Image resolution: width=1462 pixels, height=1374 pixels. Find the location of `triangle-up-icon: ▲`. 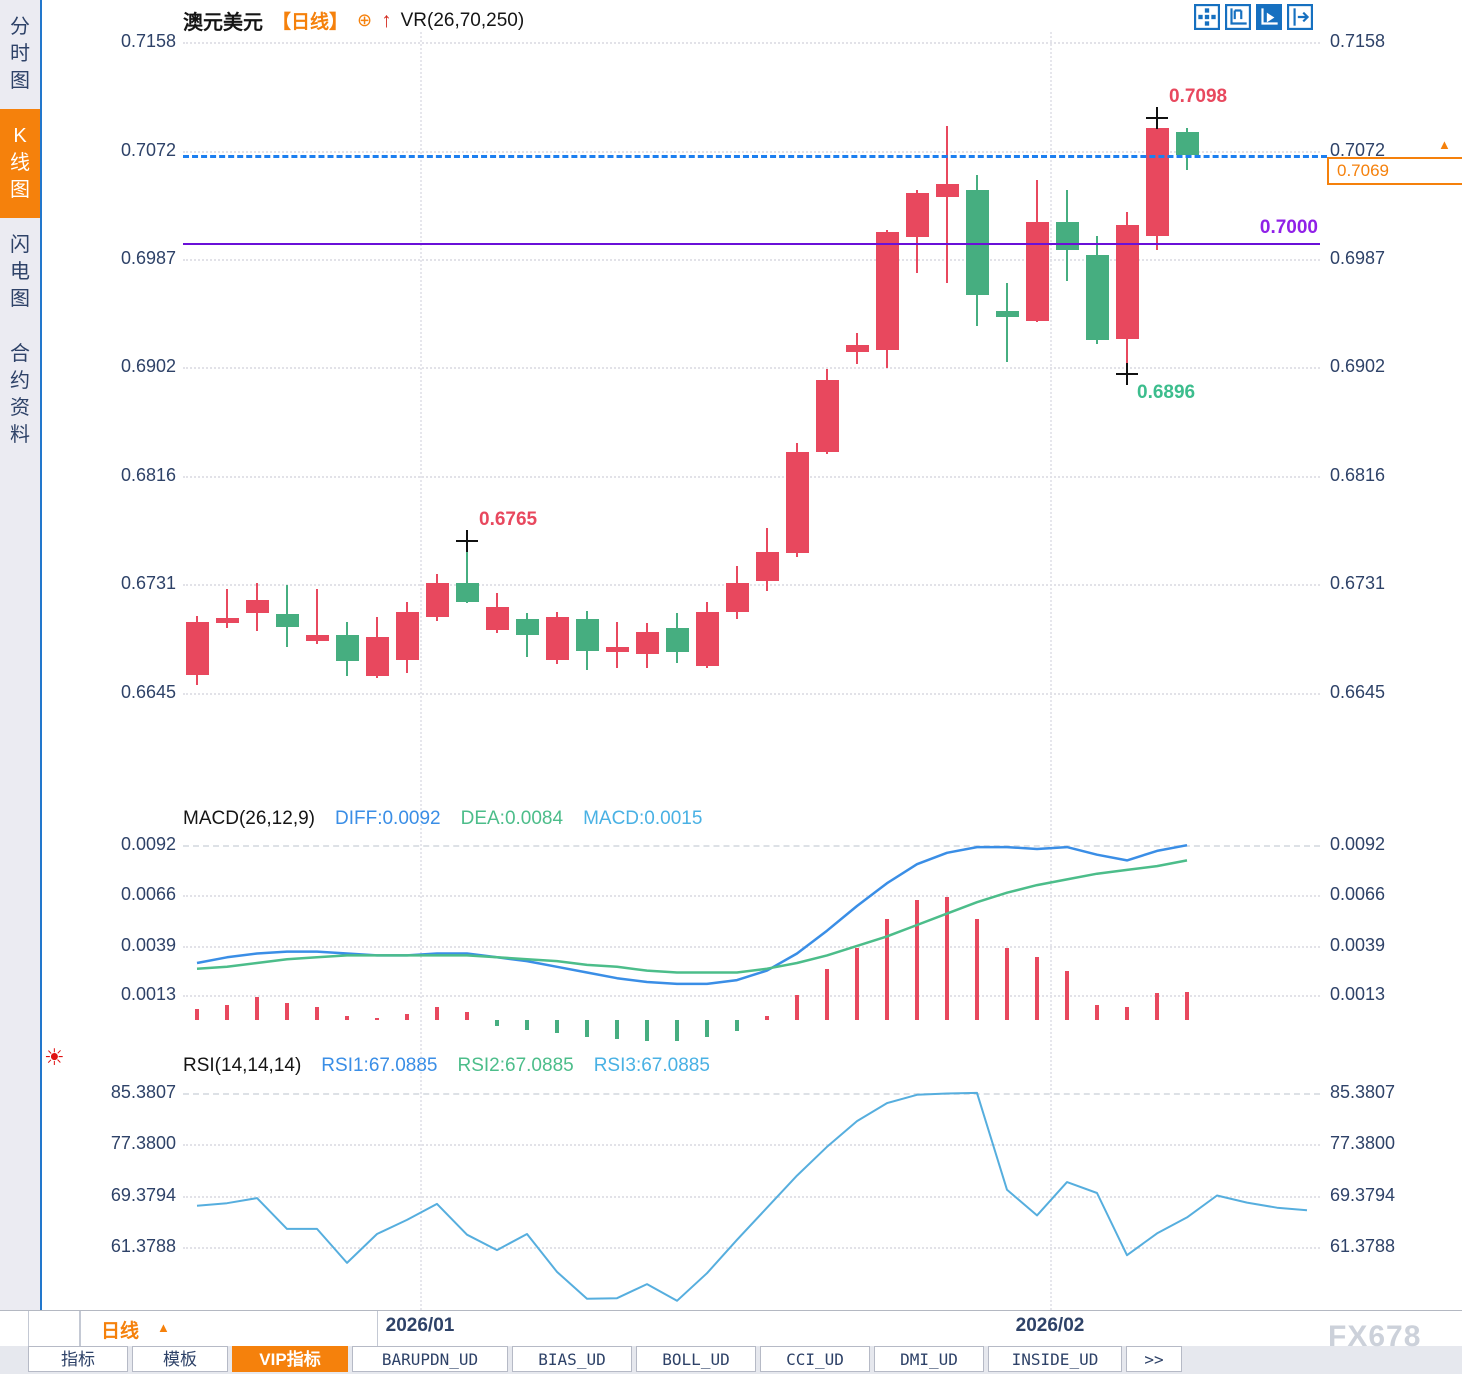

triangle-up-icon: ▲ is located at coordinates (163, 1327).